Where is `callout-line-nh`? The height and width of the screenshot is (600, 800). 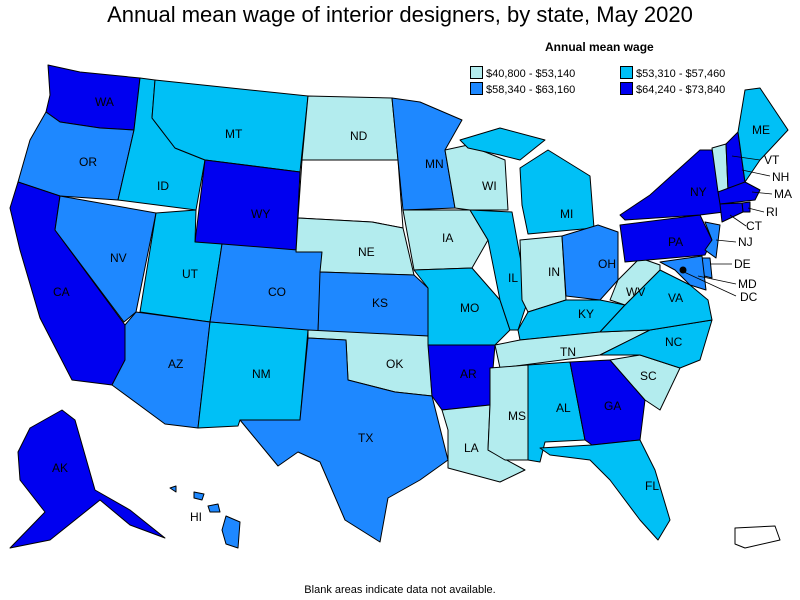
callout-line-nh is located at coordinates (756, 173).